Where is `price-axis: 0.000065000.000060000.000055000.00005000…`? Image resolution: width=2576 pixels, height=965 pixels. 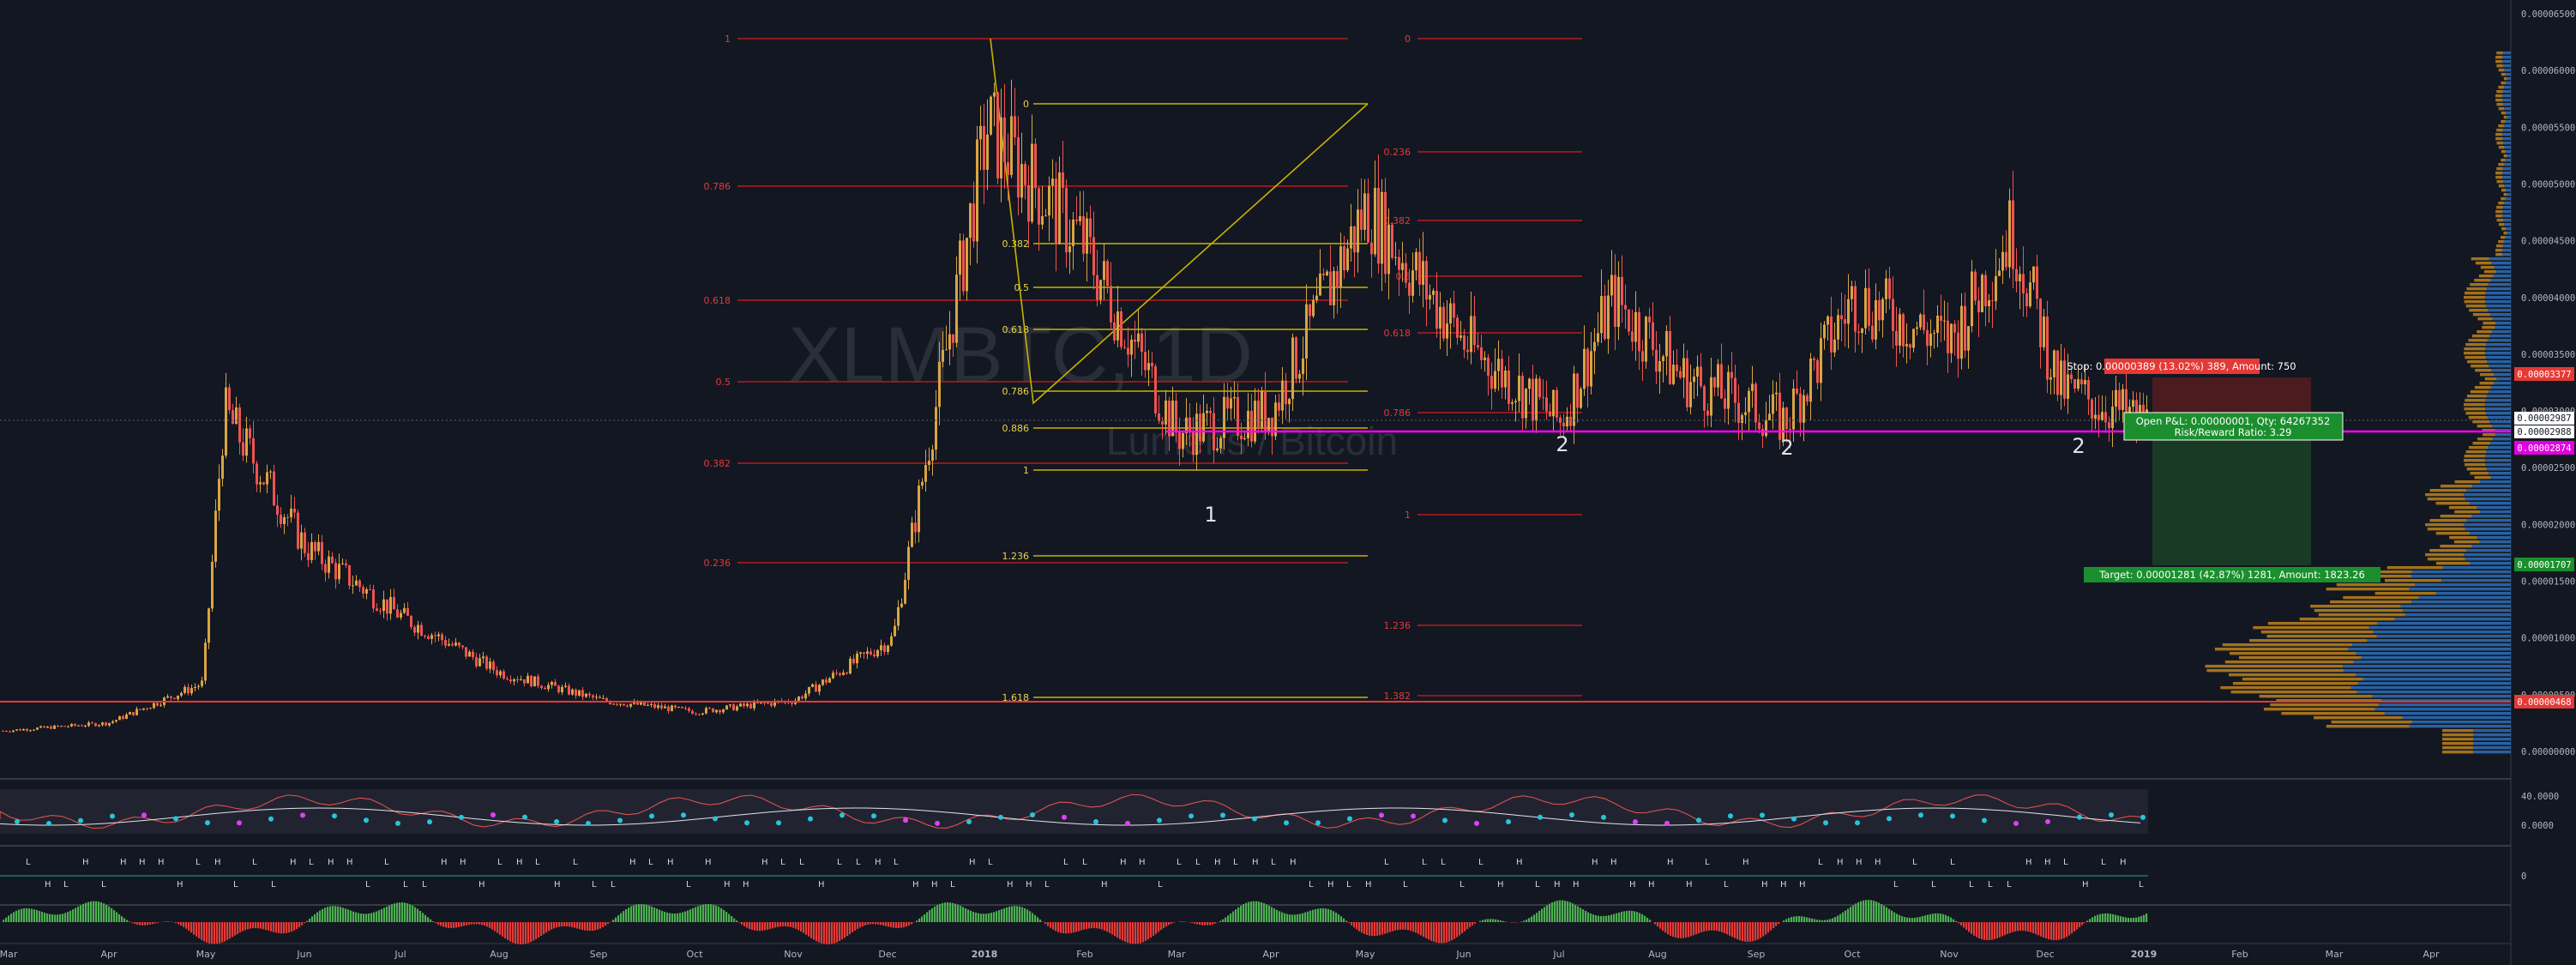
price-axis: 0.000065000.000060000.000055000.00005000… is located at coordinates (2548, 383).